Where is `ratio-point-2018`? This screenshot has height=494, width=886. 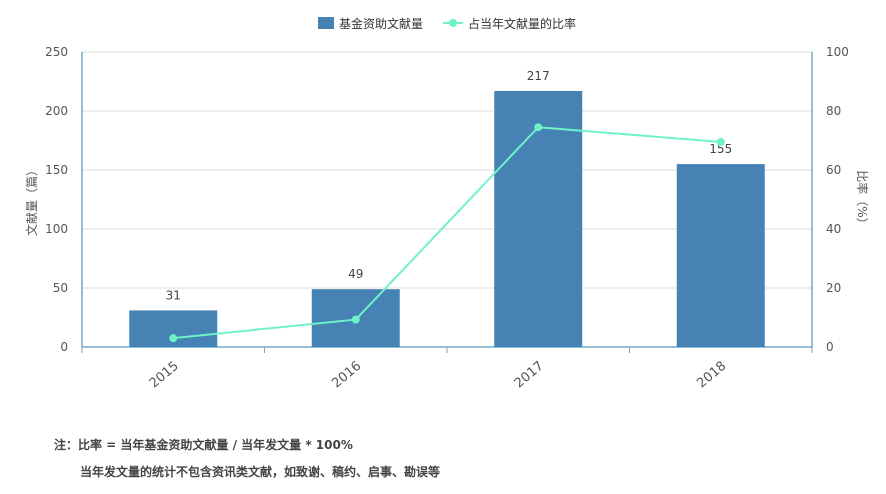 ratio-point-2018 is located at coordinates (720, 141).